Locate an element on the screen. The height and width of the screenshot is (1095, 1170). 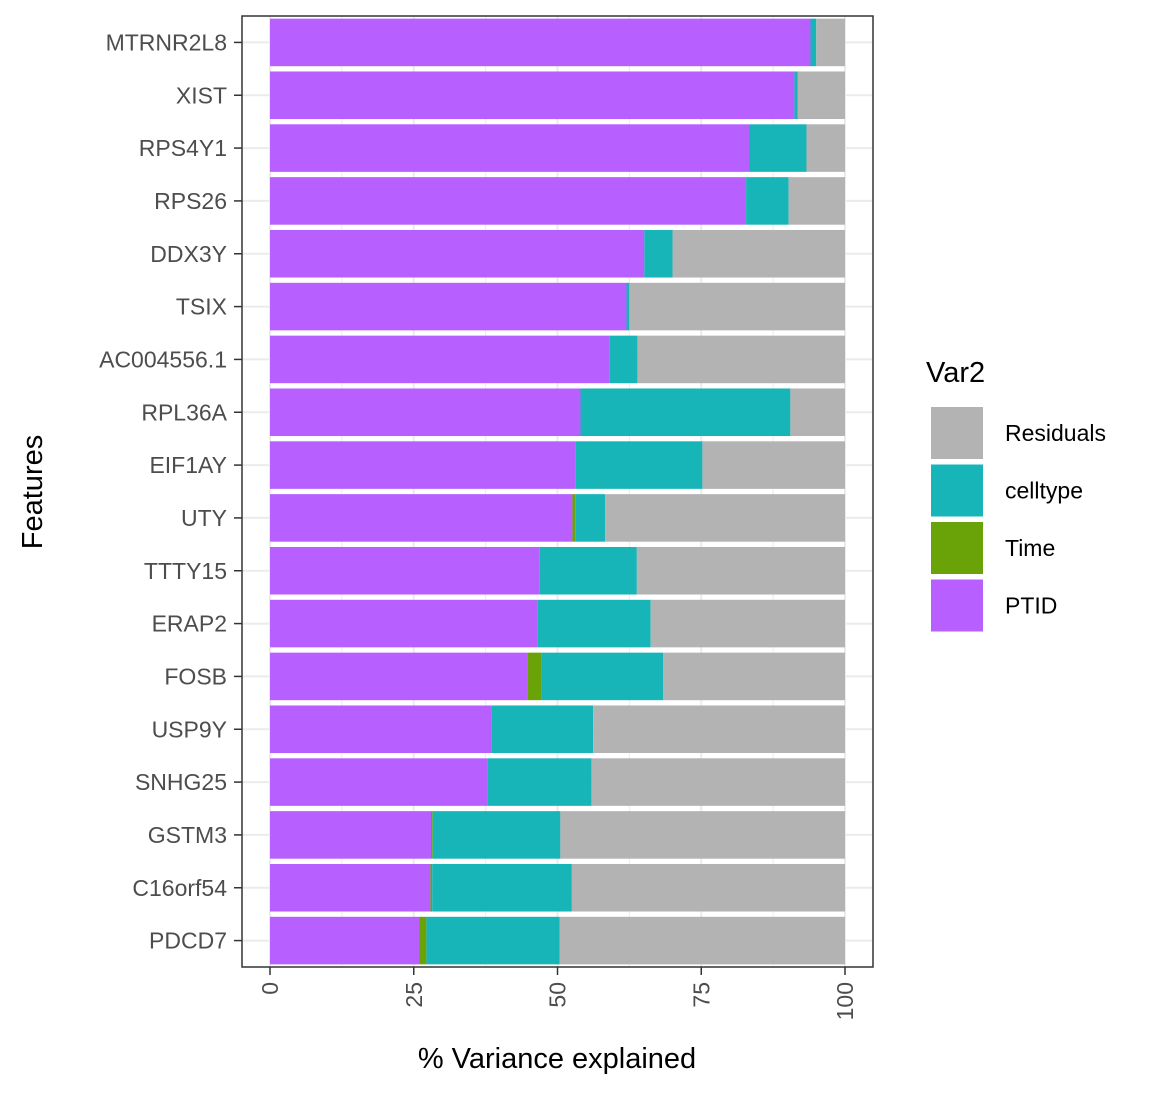
y-tick-label: SNHG25 is located at coordinates (181, 782).